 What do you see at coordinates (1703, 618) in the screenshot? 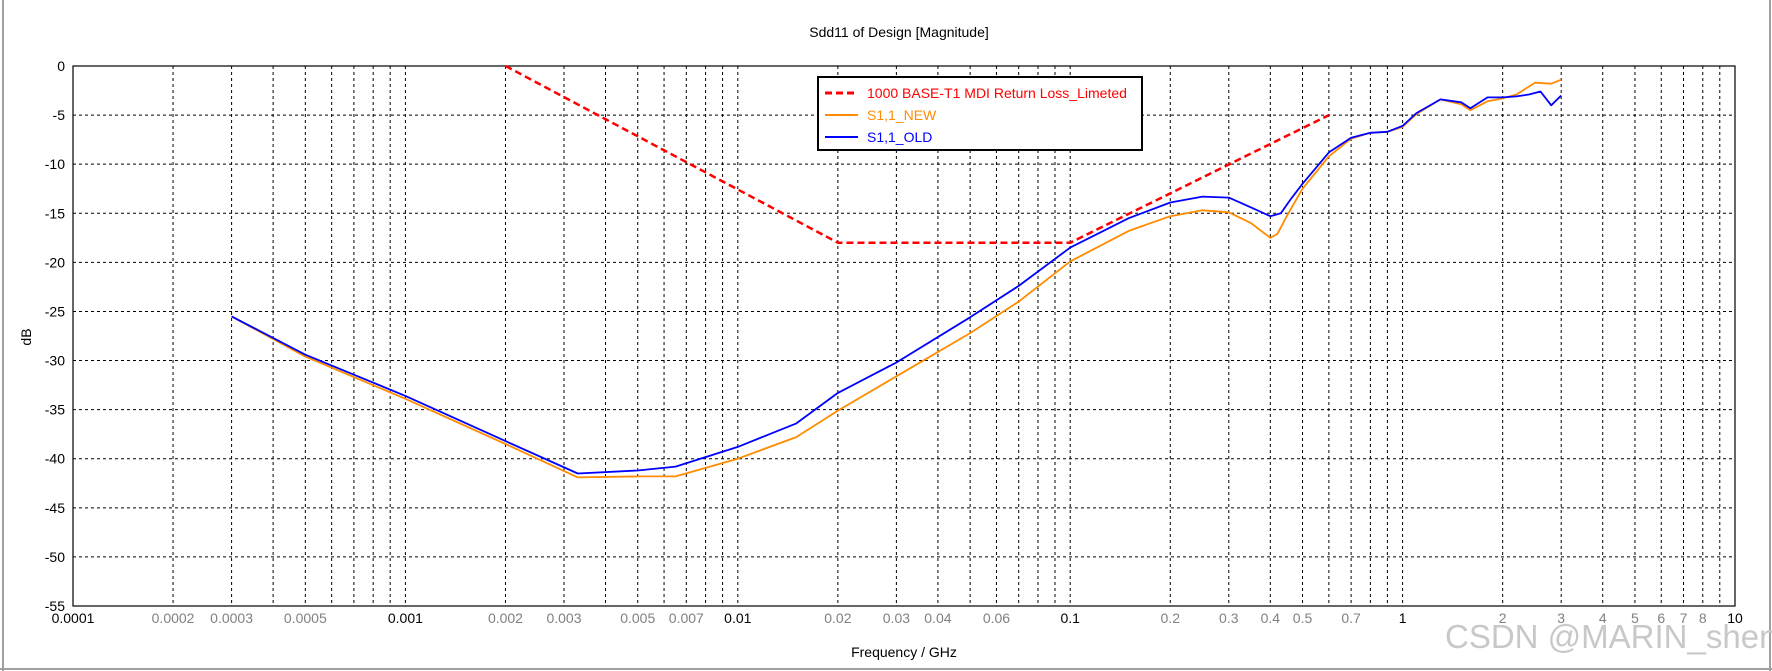
I see `x-tick-label: 8` at bounding box center [1703, 618].